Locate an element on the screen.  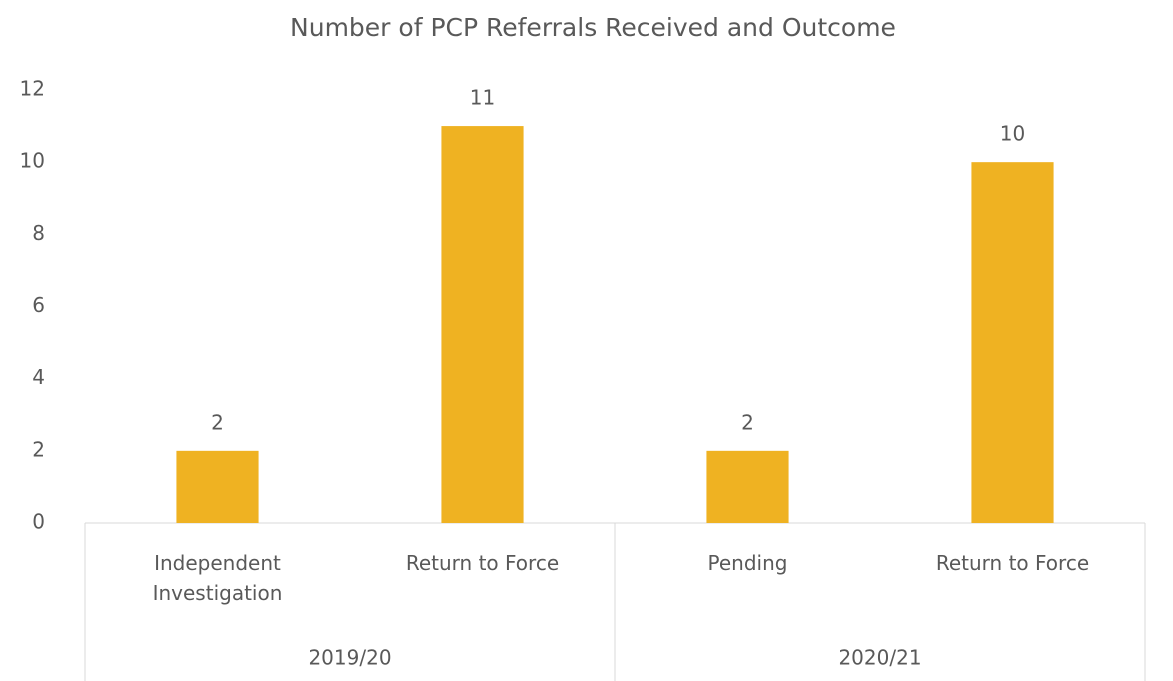
y-tick-label: 2 is located at coordinates (38, 449).